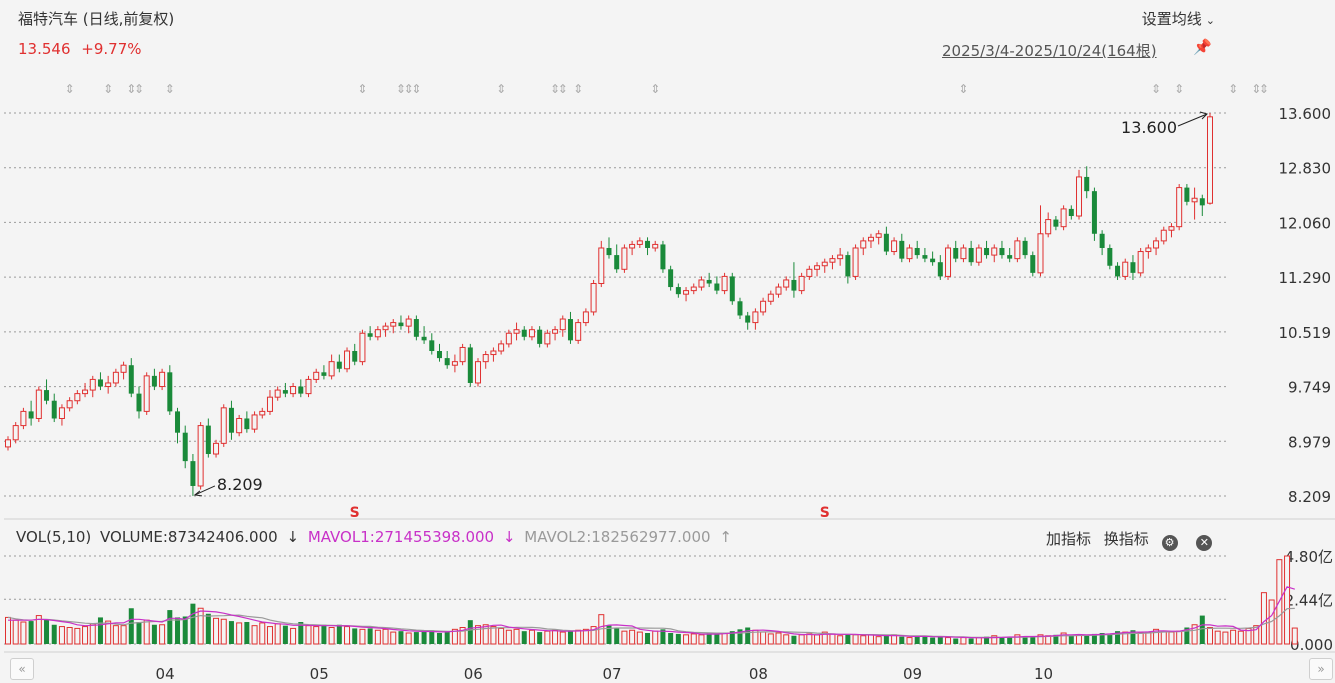 This screenshot has height=683, width=1335. I want to click on annotation-arrow, so click(205, 490).